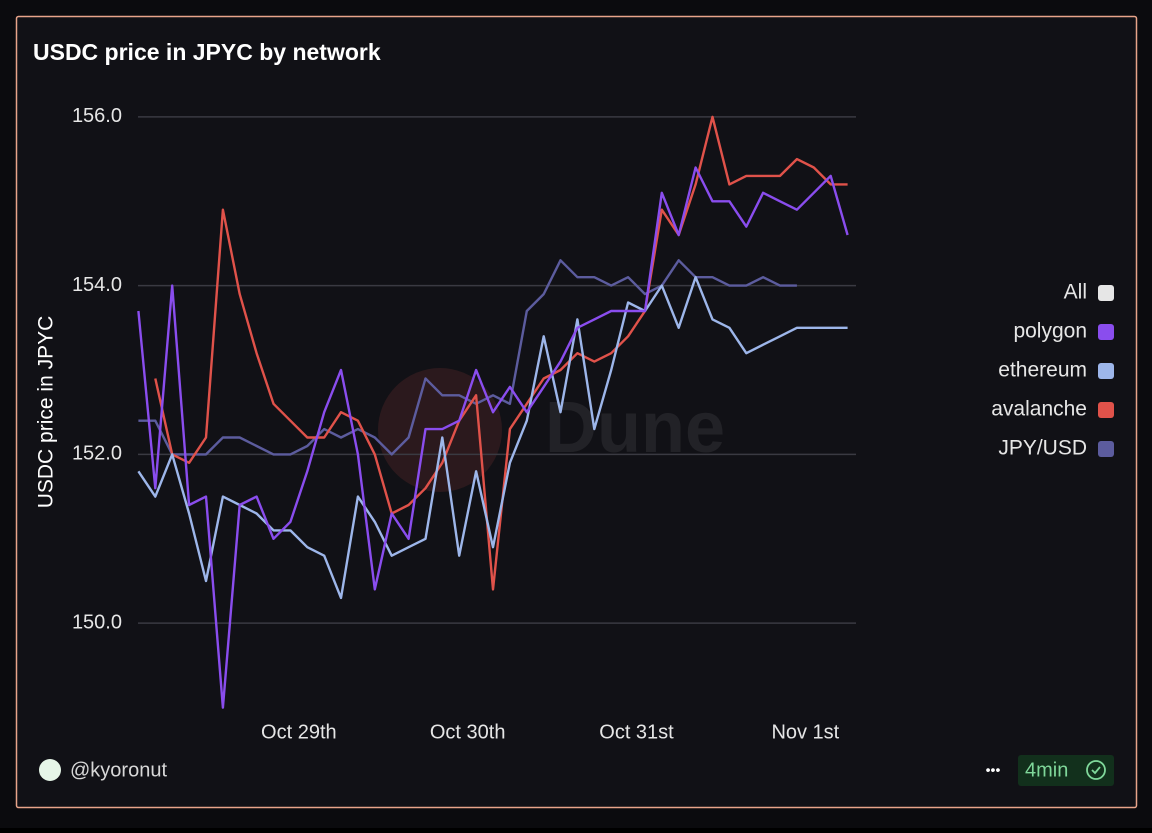 This screenshot has height=833, width=1152. I want to click on y-tick-label: 154.0, so click(97, 285).